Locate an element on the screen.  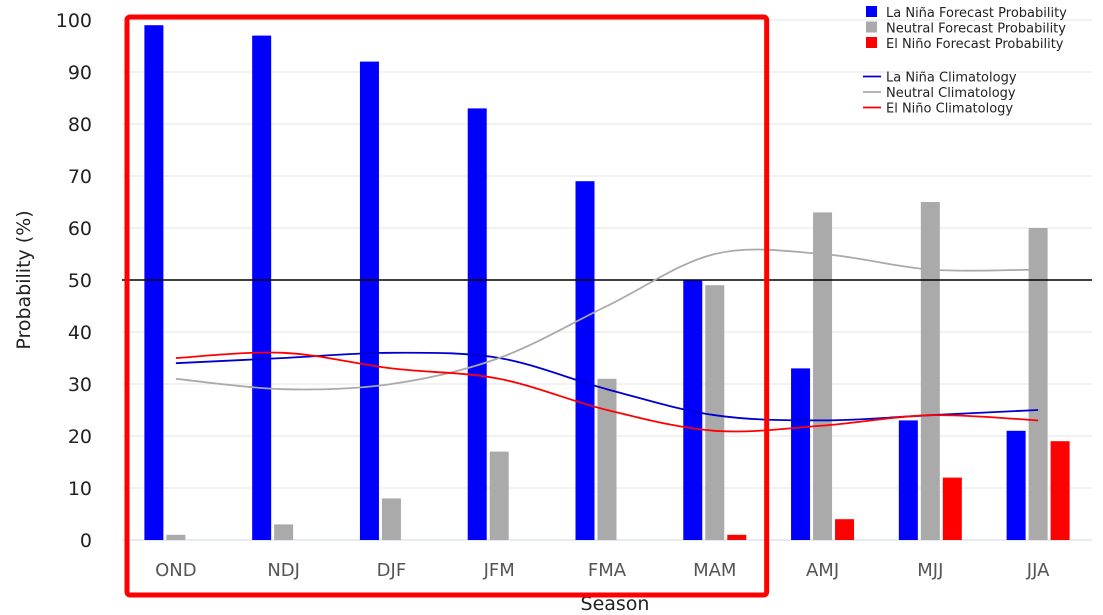
legend-label: Neutral Forecast Probability is located at coordinates (976, 29).